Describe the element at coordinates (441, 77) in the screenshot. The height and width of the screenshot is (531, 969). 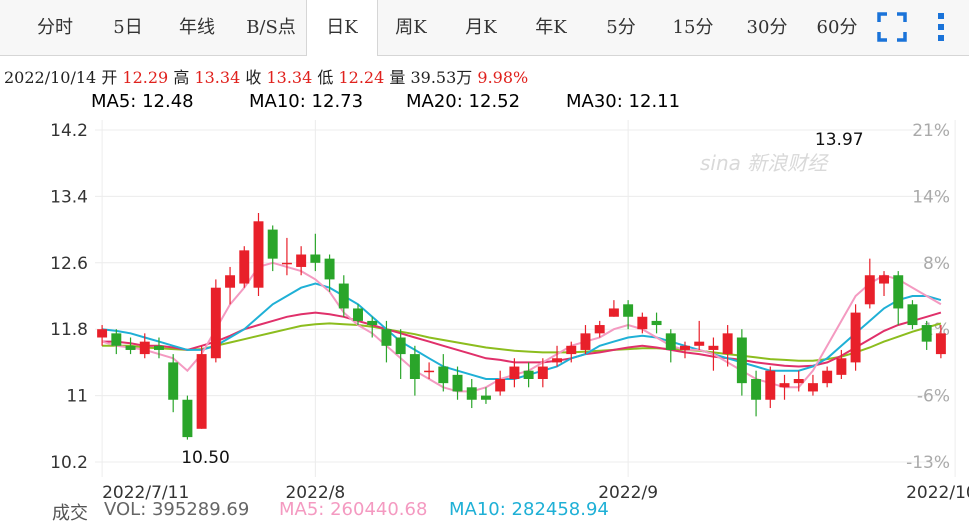
I see `volume-value: 39.53万` at that location.